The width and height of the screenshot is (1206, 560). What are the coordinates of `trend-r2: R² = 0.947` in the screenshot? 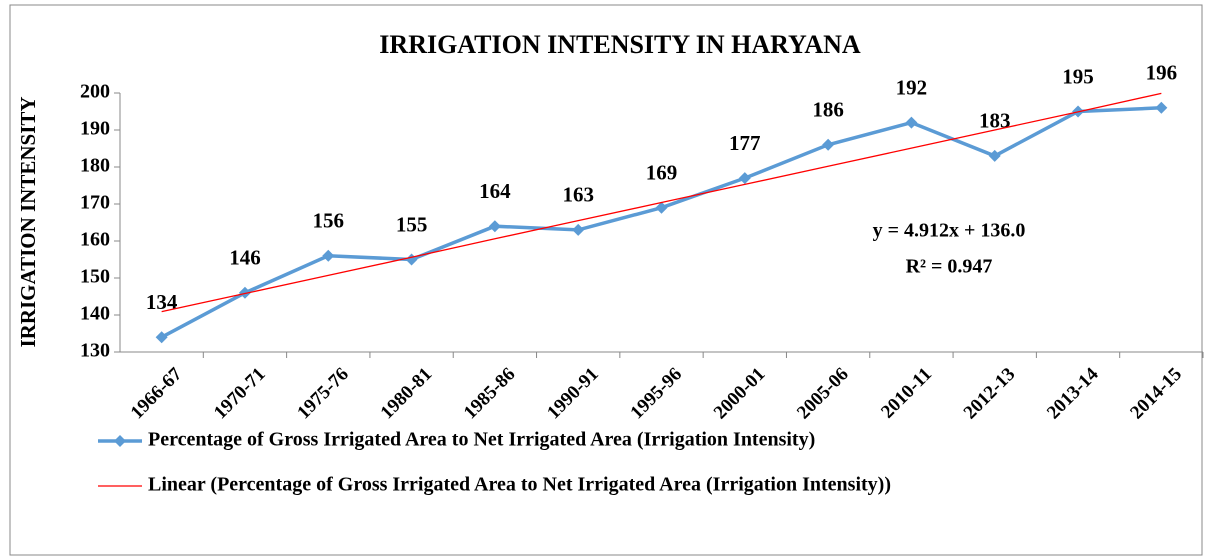 It's located at (949, 267).